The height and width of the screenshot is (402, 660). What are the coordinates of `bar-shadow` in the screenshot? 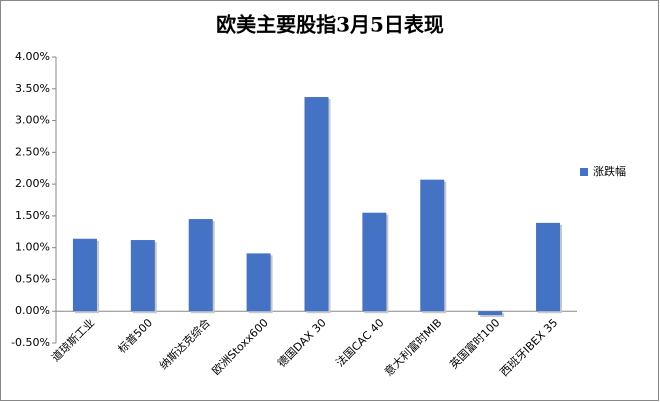 It's located at (492, 315).